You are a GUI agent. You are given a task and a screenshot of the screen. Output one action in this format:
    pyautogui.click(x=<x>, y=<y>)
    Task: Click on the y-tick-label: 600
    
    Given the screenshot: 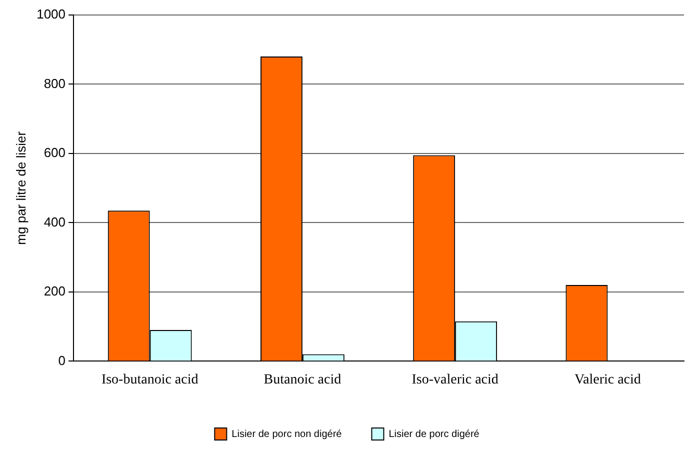 What is the action you would take?
    pyautogui.click(x=55, y=152)
    